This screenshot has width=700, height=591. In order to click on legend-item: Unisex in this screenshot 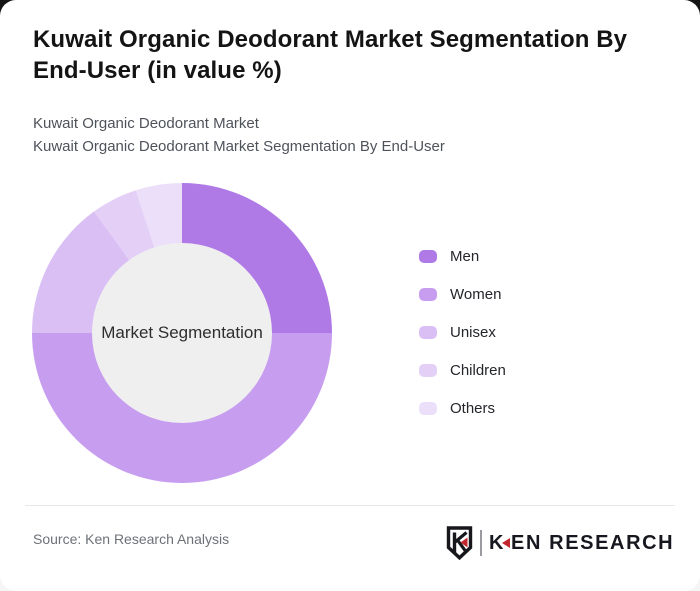, I will do `click(462, 332)`.